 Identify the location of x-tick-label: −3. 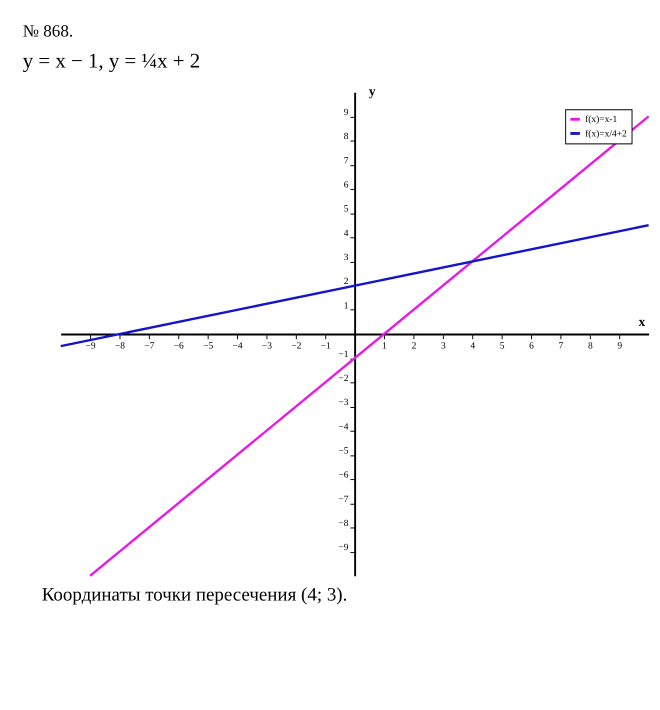
(267, 347).